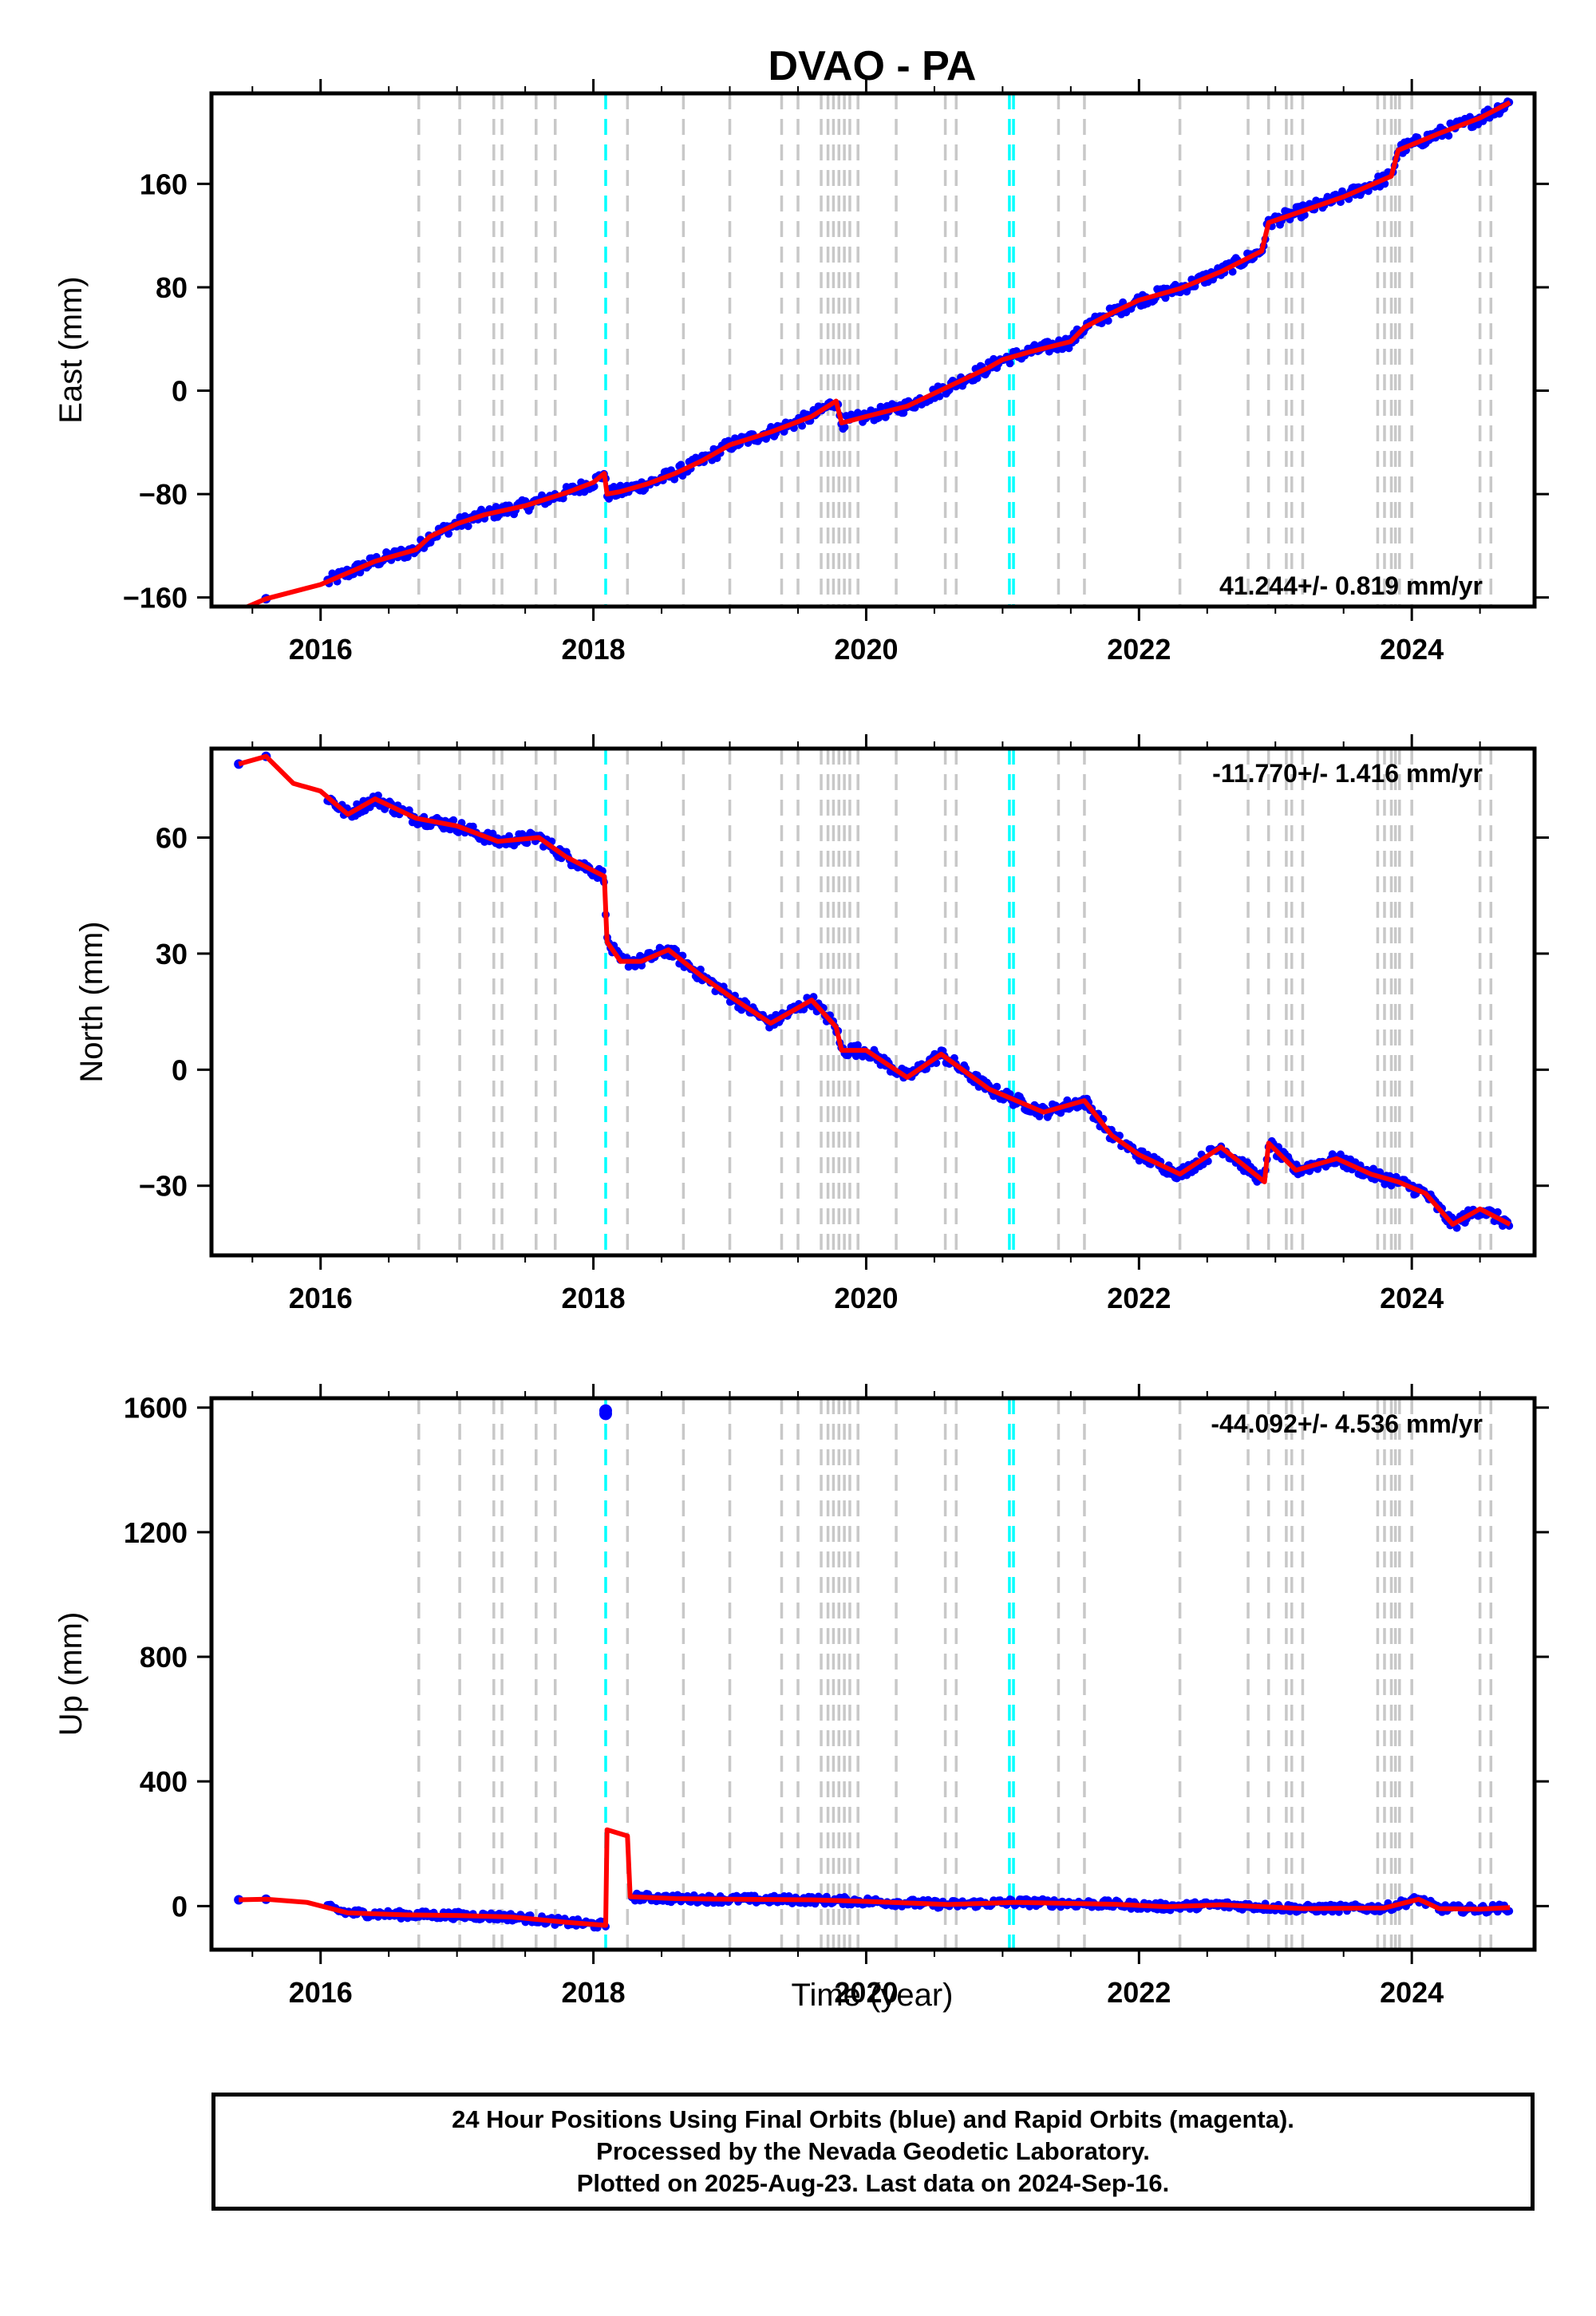 The height and width of the screenshot is (2316, 1596). What do you see at coordinates (155, 598) in the screenshot?
I see `y-tick-label: −160` at bounding box center [155, 598].